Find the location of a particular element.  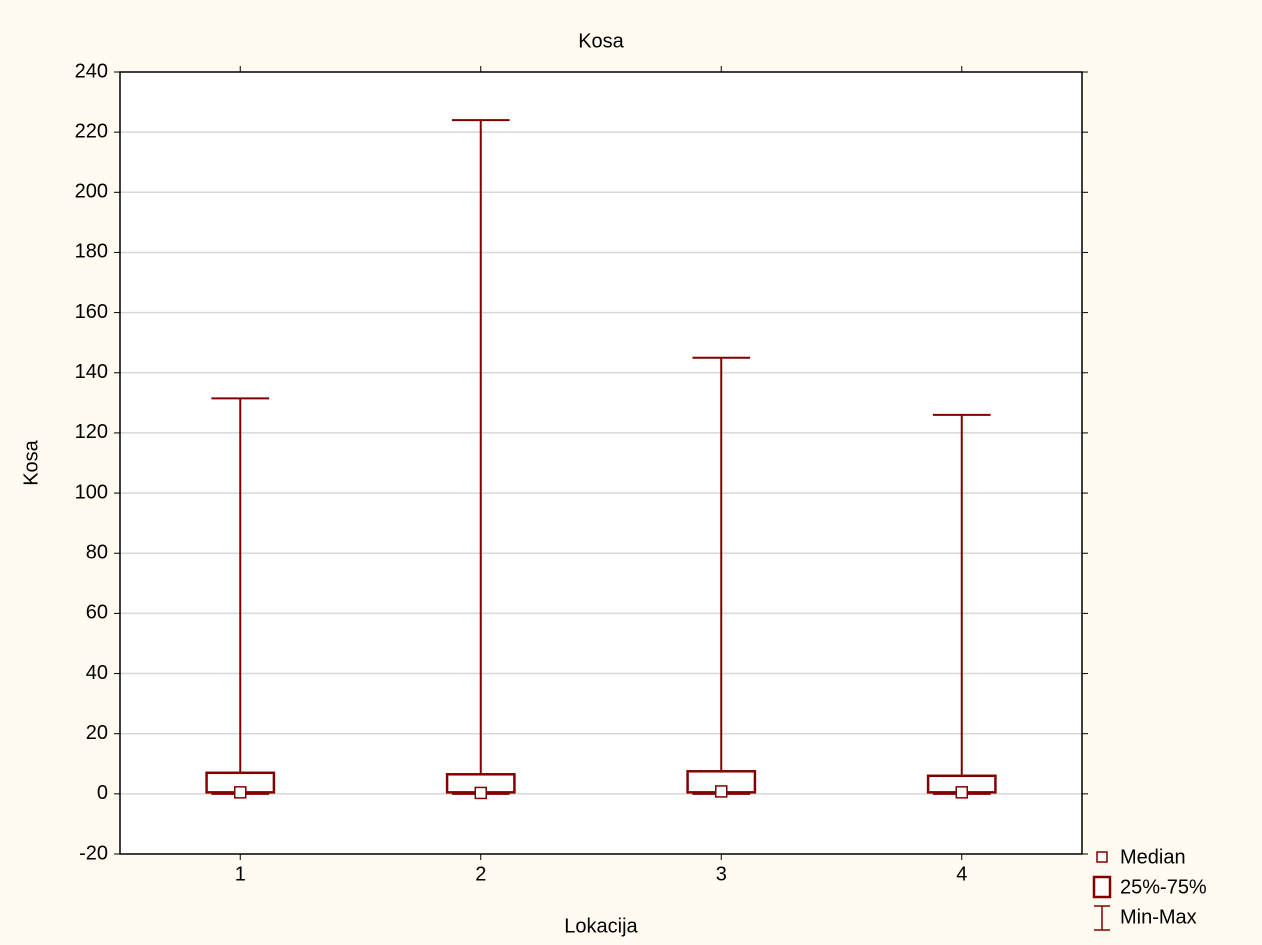

y-tick-label: 140 is located at coordinates (91, 372).